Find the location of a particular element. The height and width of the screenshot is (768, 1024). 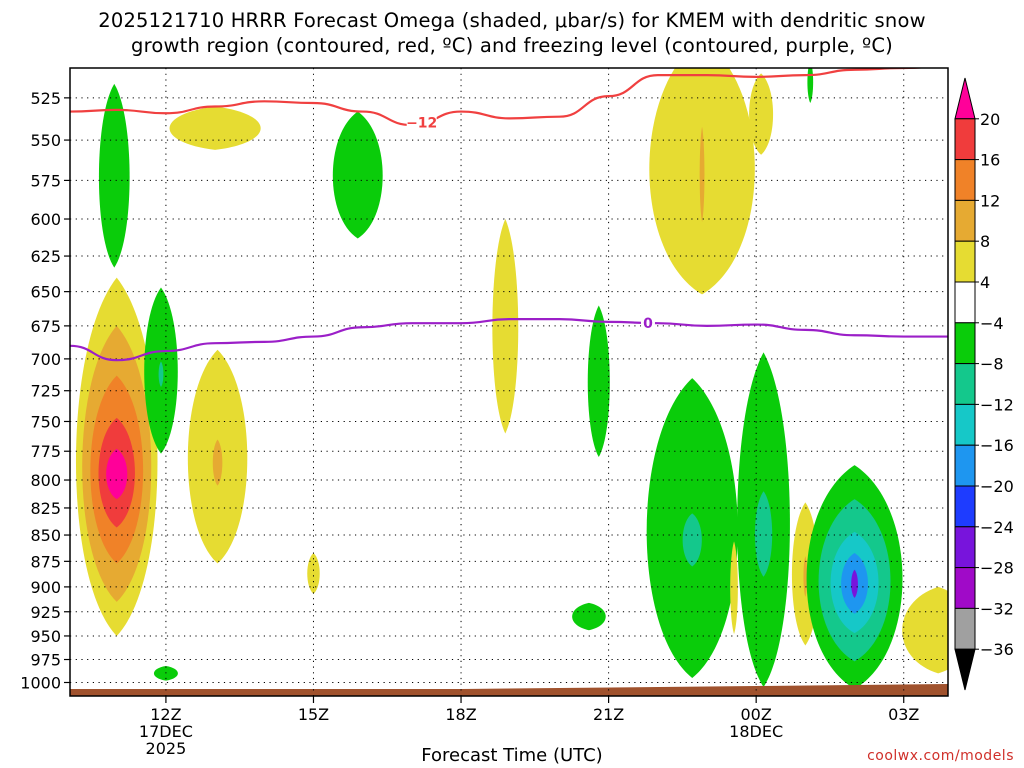

y-tick-label-775: 775 is located at coordinates (45, 451).